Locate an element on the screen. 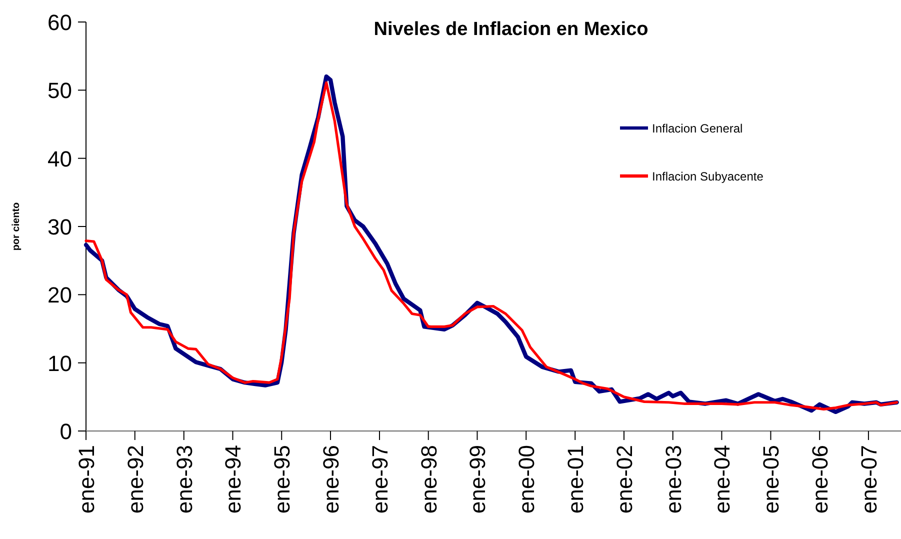 Image resolution: width=901 pixels, height=539 pixels. x-tick-label: ene-06 is located at coordinates (820, 479).